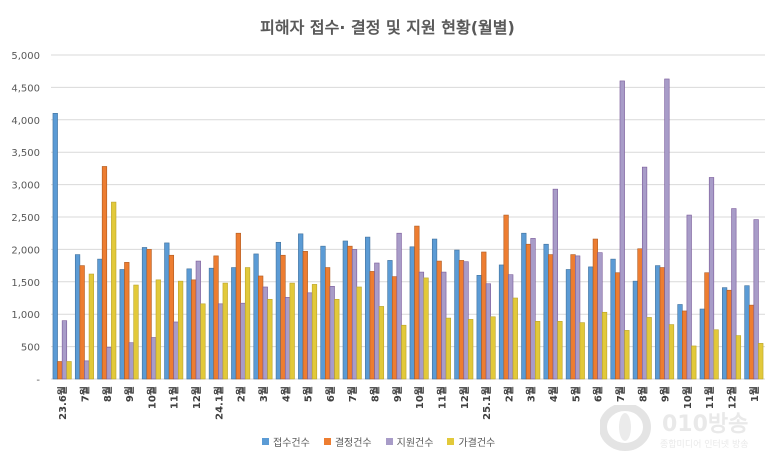  I want to click on x-tick-label: 9월, so click(398, 394).